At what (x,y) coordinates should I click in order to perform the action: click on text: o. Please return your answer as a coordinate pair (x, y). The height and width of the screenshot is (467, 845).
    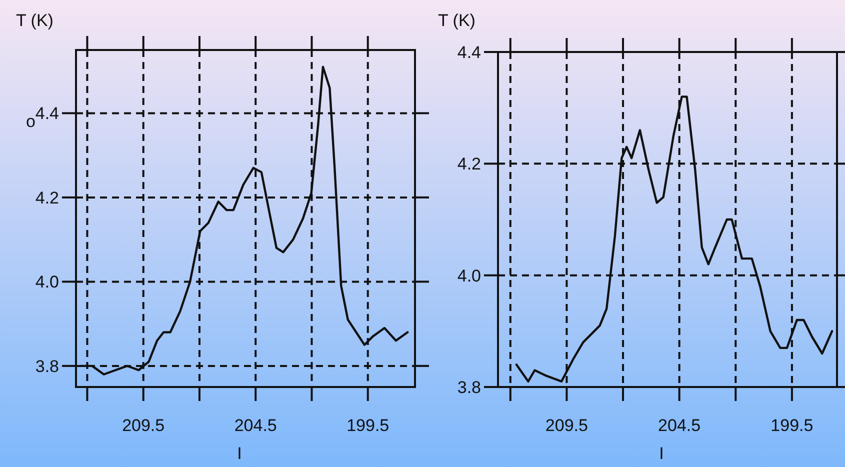
    Looking at the image, I should click on (31, 122).